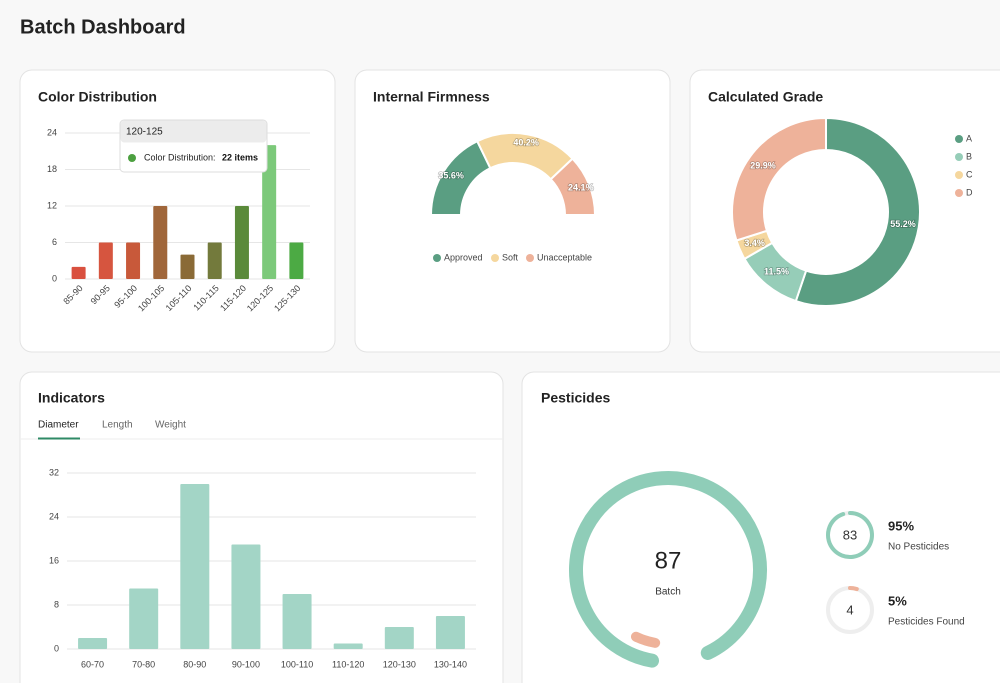 The width and height of the screenshot is (1000, 683). Describe the element at coordinates (54, 242) in the screenshot. I see `y-tick-label: 6` at that location.